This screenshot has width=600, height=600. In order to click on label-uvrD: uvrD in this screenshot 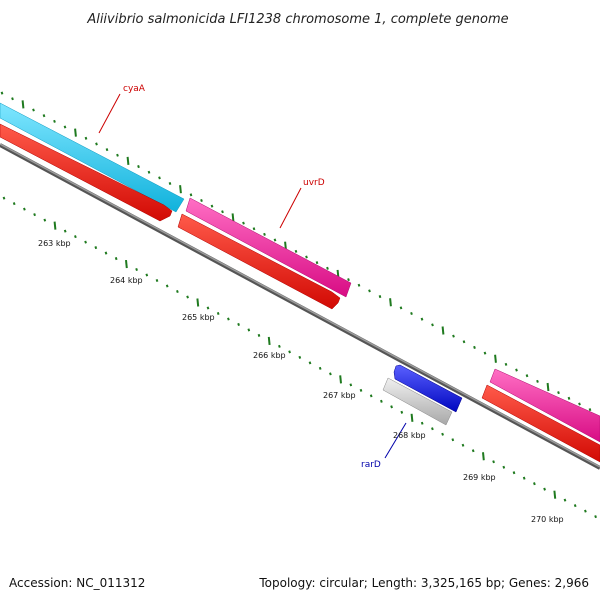, I will do `click(302, 203)`.